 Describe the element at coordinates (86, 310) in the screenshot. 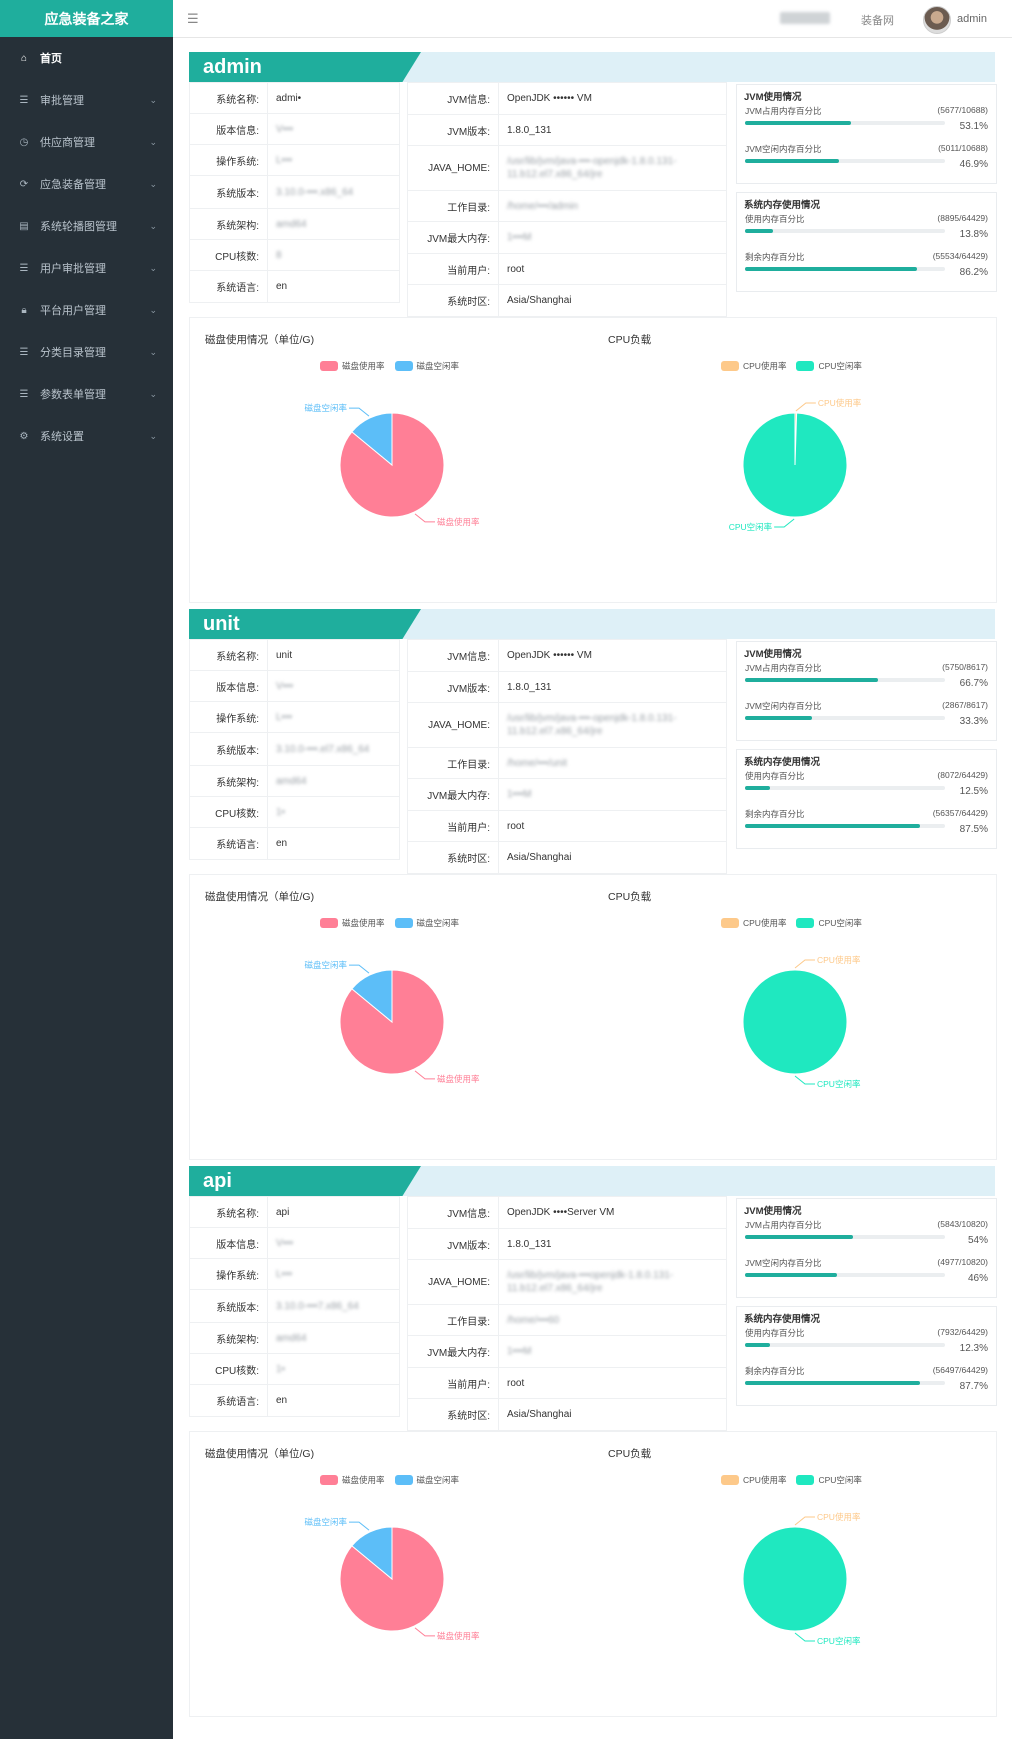

I see `sidebar-item-6: 🔒︎ 平台用户管理 ⌄` at that location.